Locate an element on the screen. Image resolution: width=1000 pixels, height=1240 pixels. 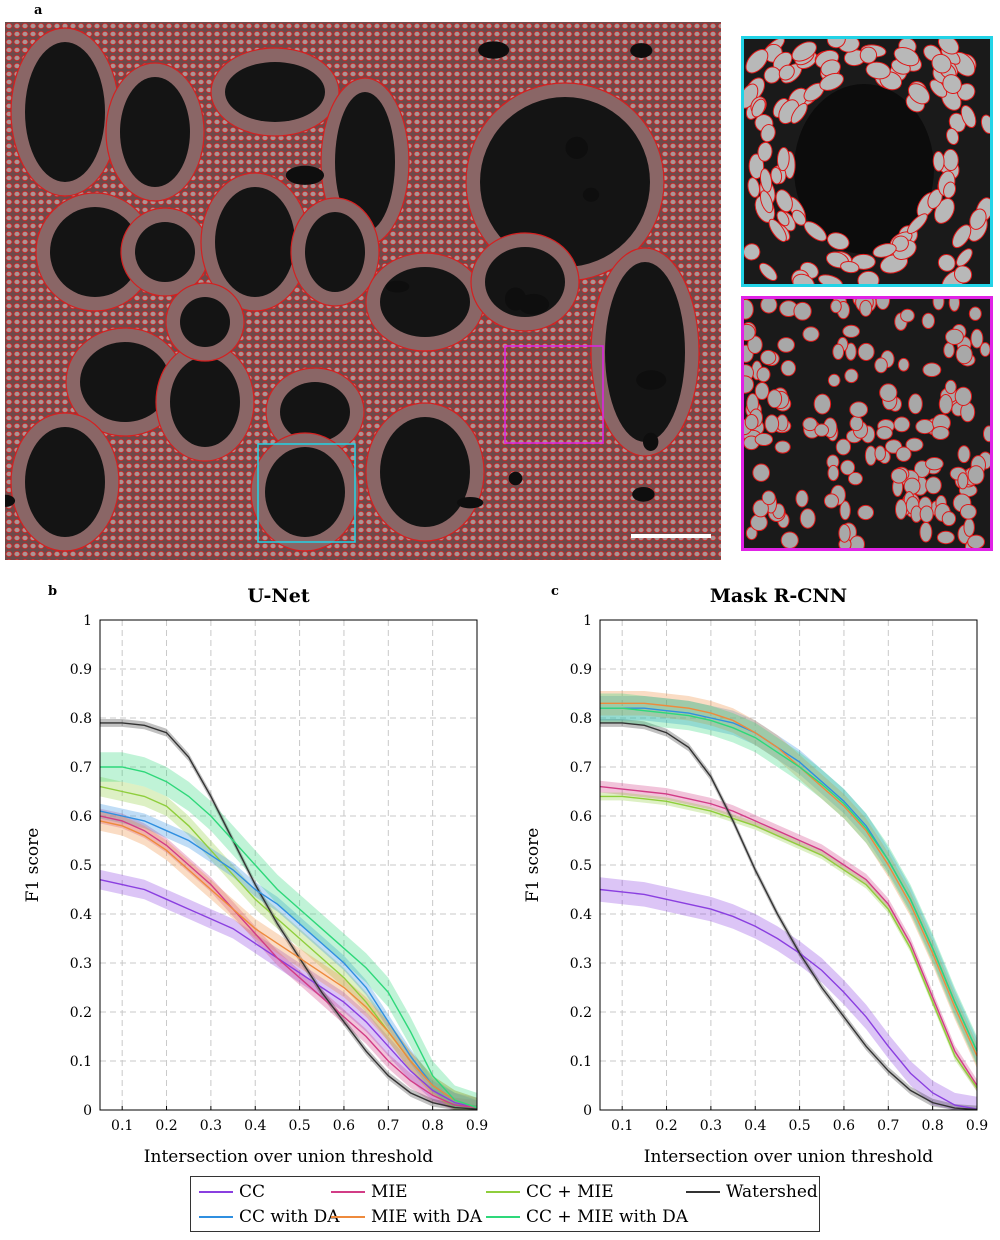
x-tick-label: 0.6 is located at coordinates (844, 1126).